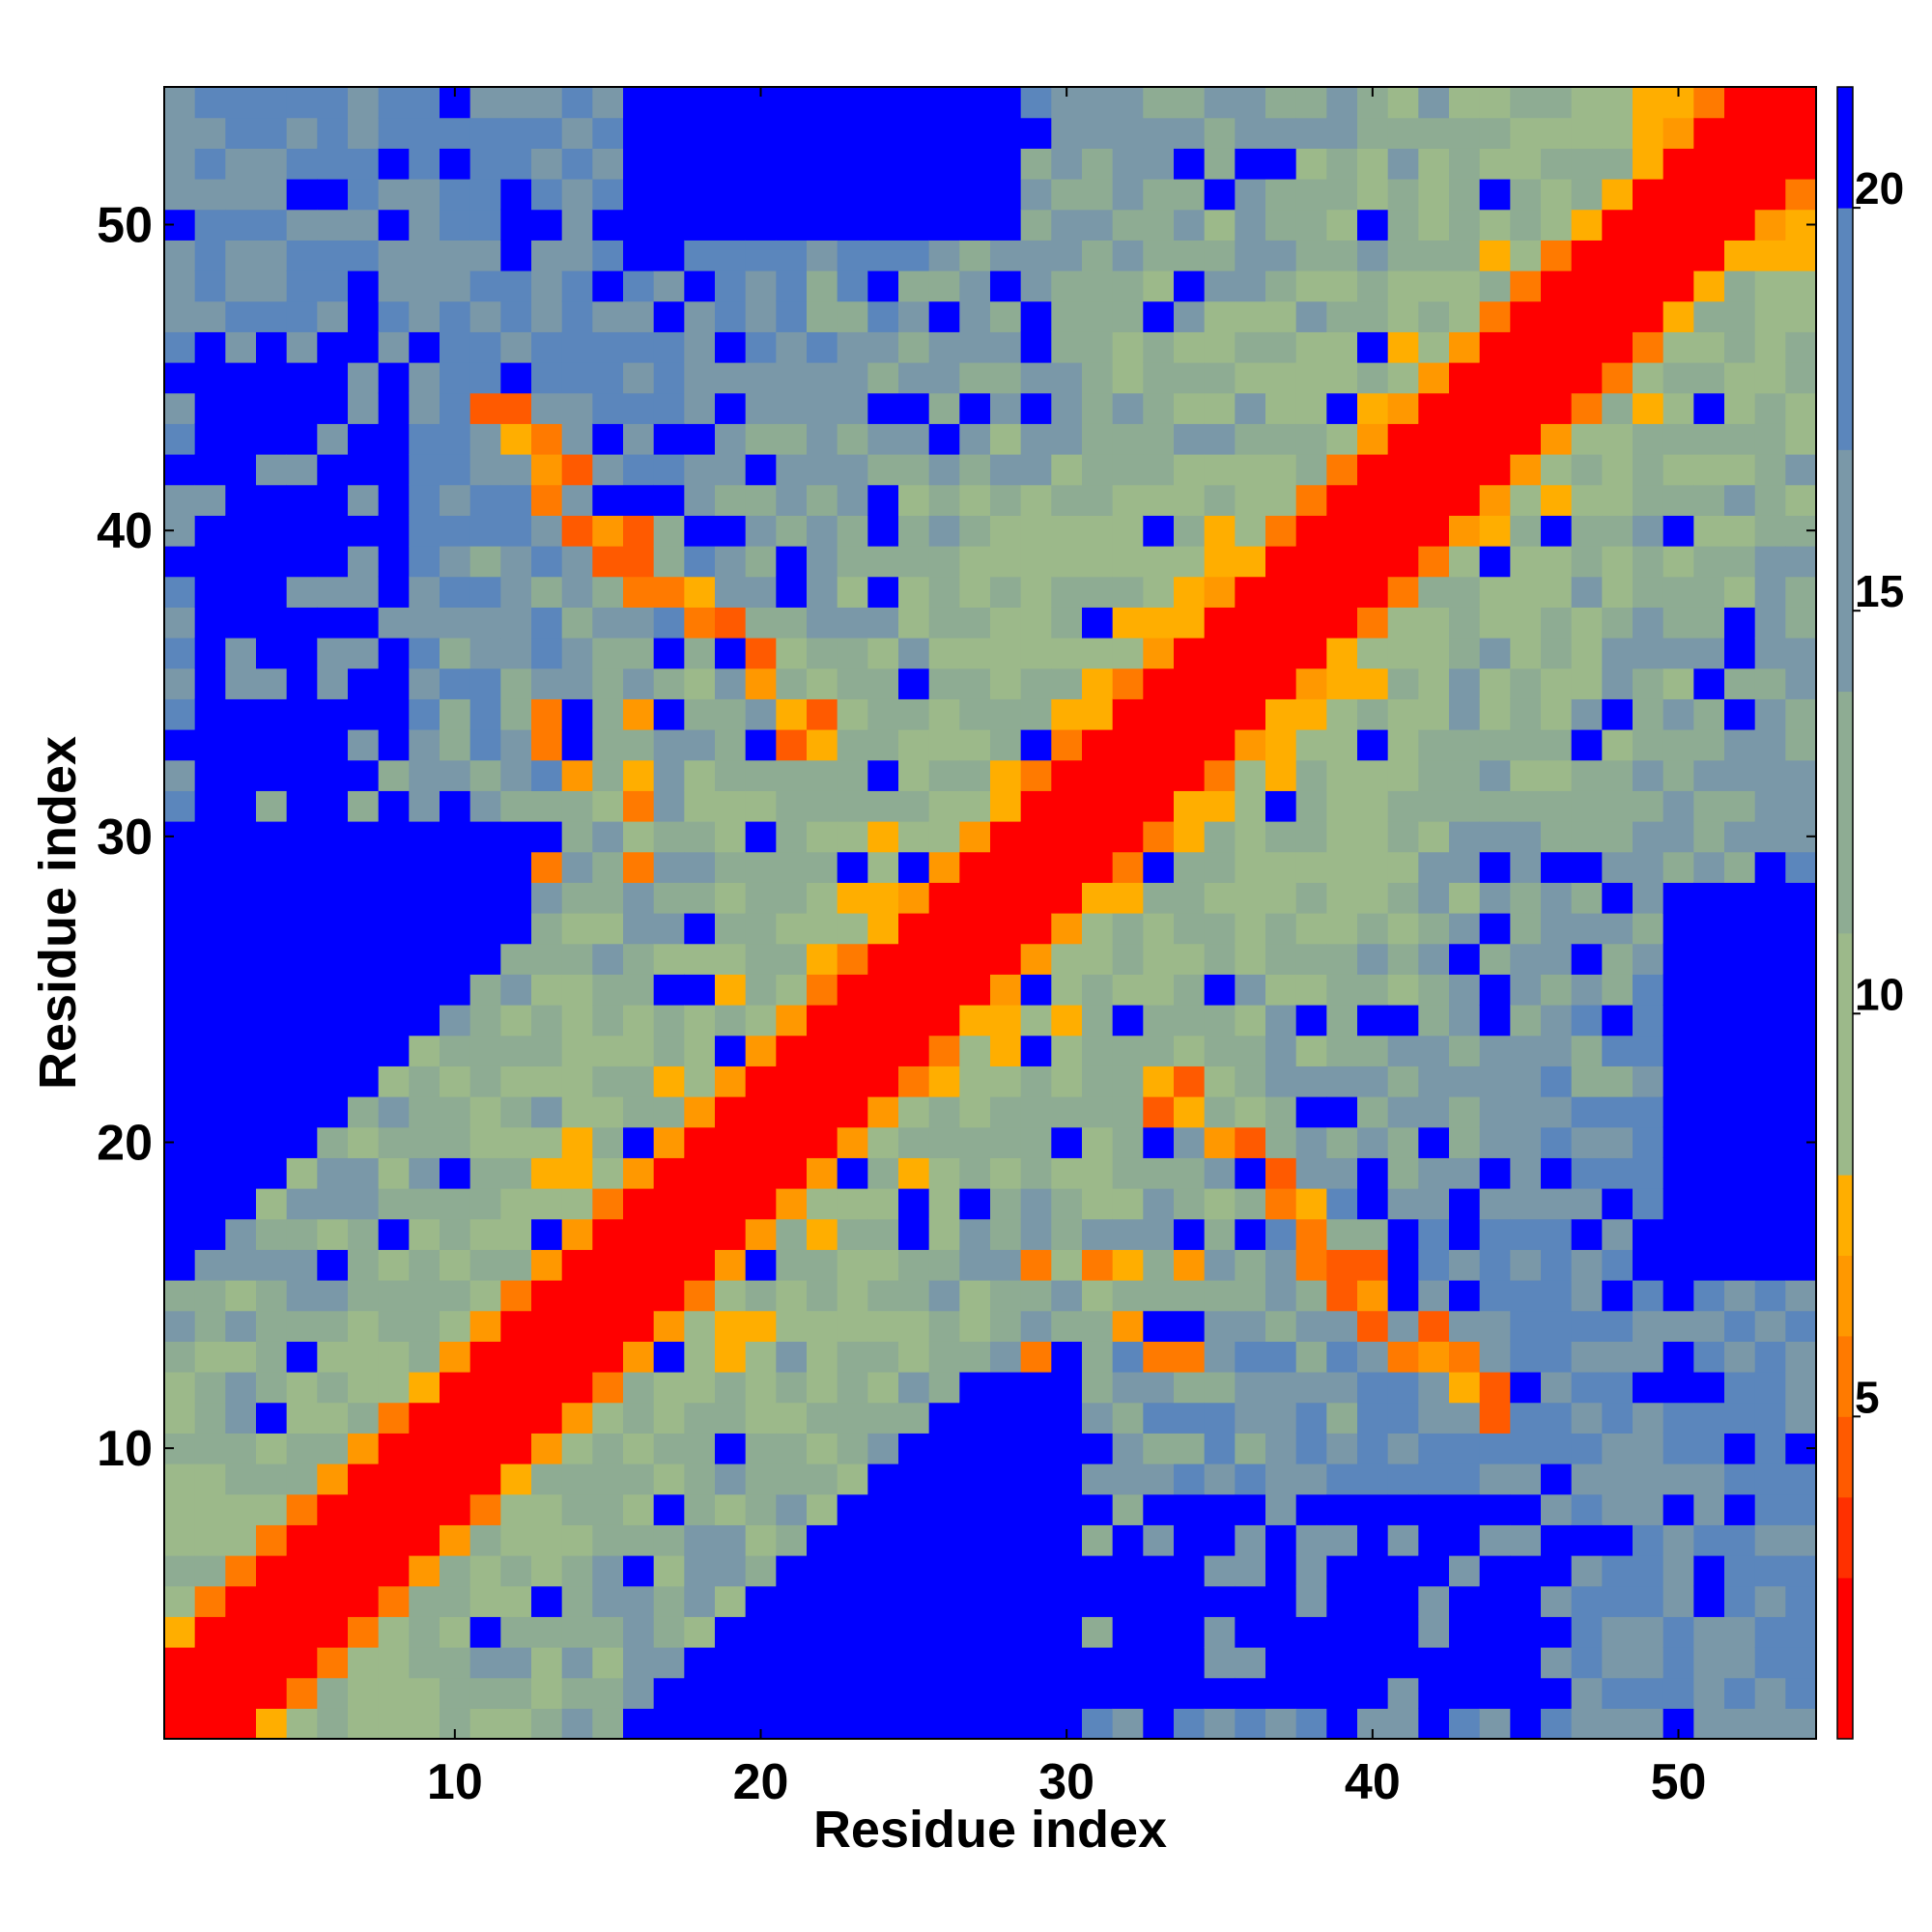  What do you see at coordinates (1373, 1782) in the screenshot?
I see `x-tick-label: 40` at bounding box center [1373, 1782].